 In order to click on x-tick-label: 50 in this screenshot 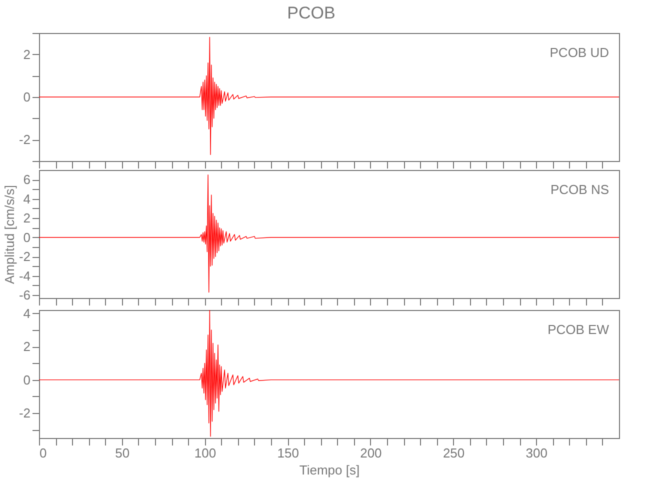, I will do `click(122, 453)`.